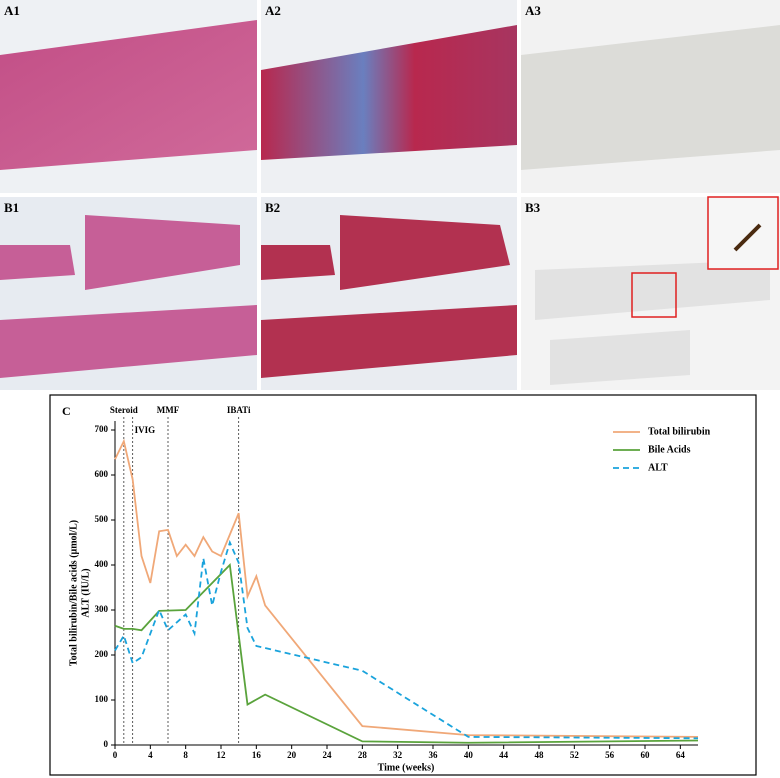 The image size is (780, 778). What do you see at coordinates (272, 207) in the screenshot?
I see `panel-label: B2` at bounding box center [272, 207].